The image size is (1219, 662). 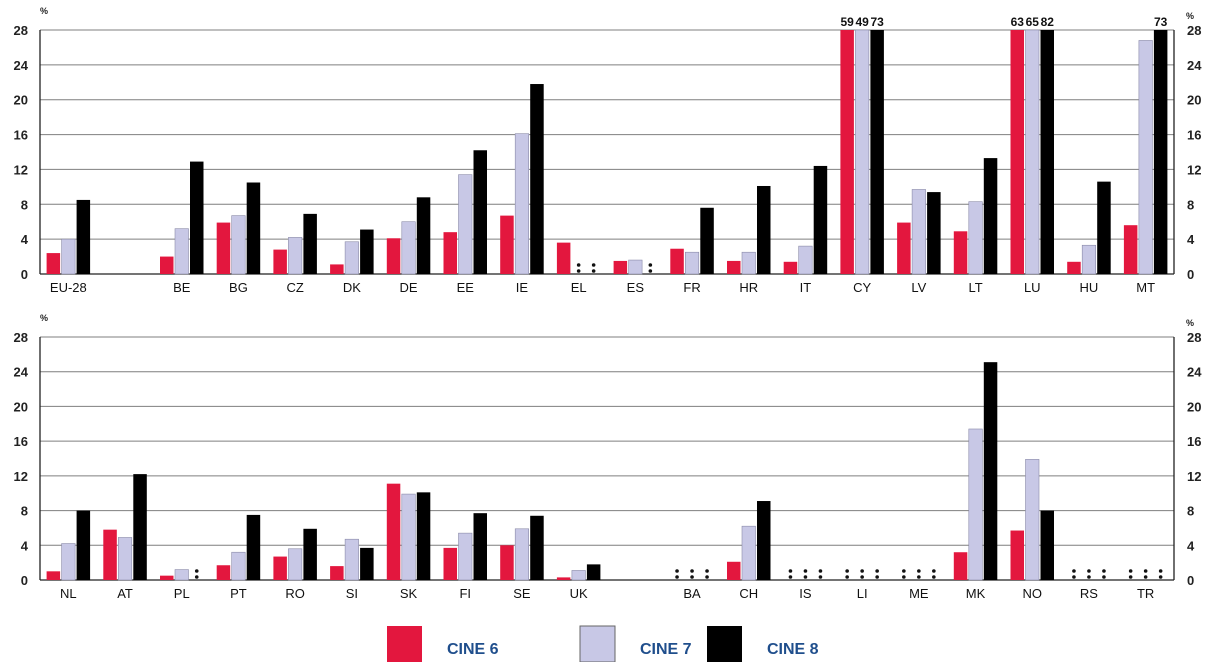 I want to click on category-label: ES, so click(x=636, y=287).